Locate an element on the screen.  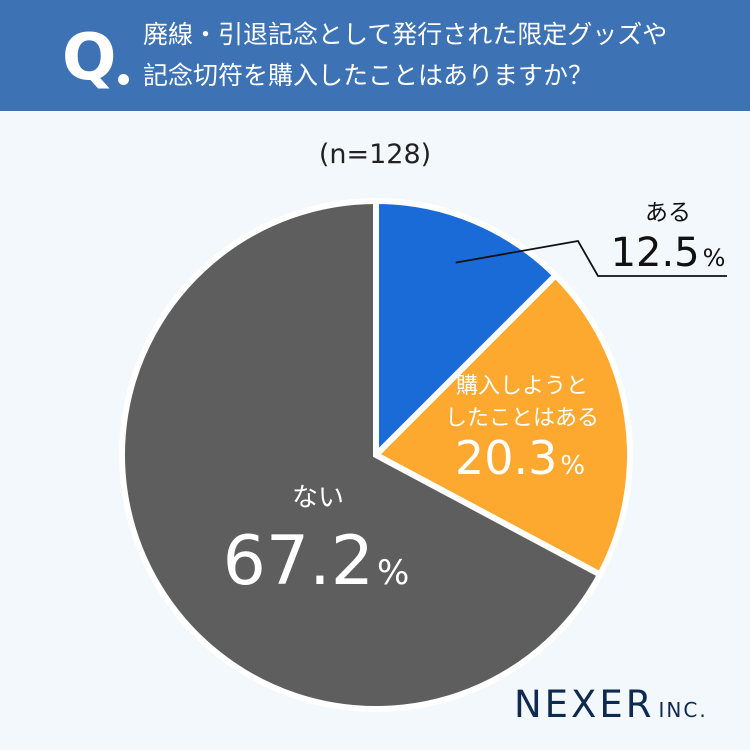
slice-2-label-line-1: 購入しようと is located at coordinates (522, 386).